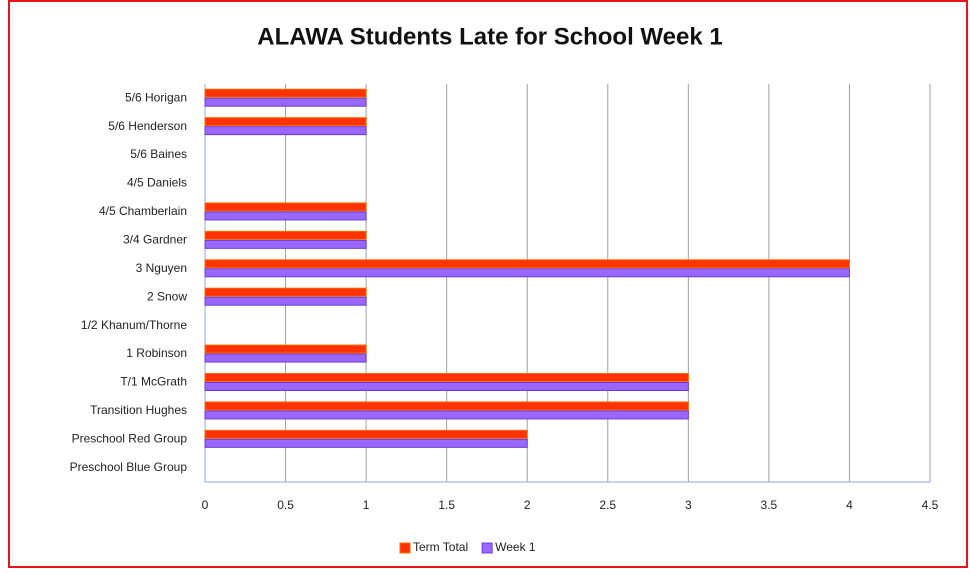 The height and width of the screenshot is (573, 970). What do you see at coordinates (849, 505) in the screenshot?
I see `x-tick-label: 4` at bounding box center [849, 505].